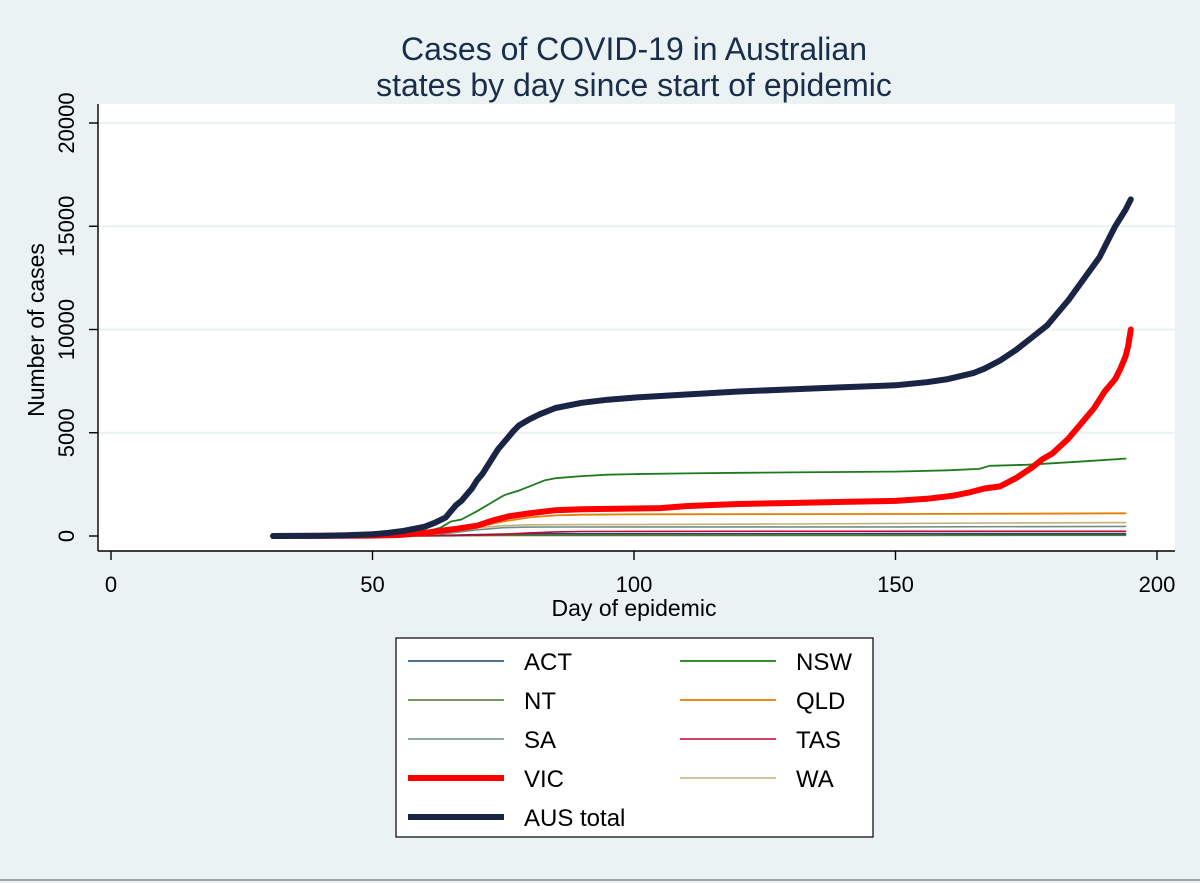 The height and width of the screenshot is (883, 1200). Describe the element at coordinates (548, 662) in the screenshot. I see `legend-label: ACT` at that location.